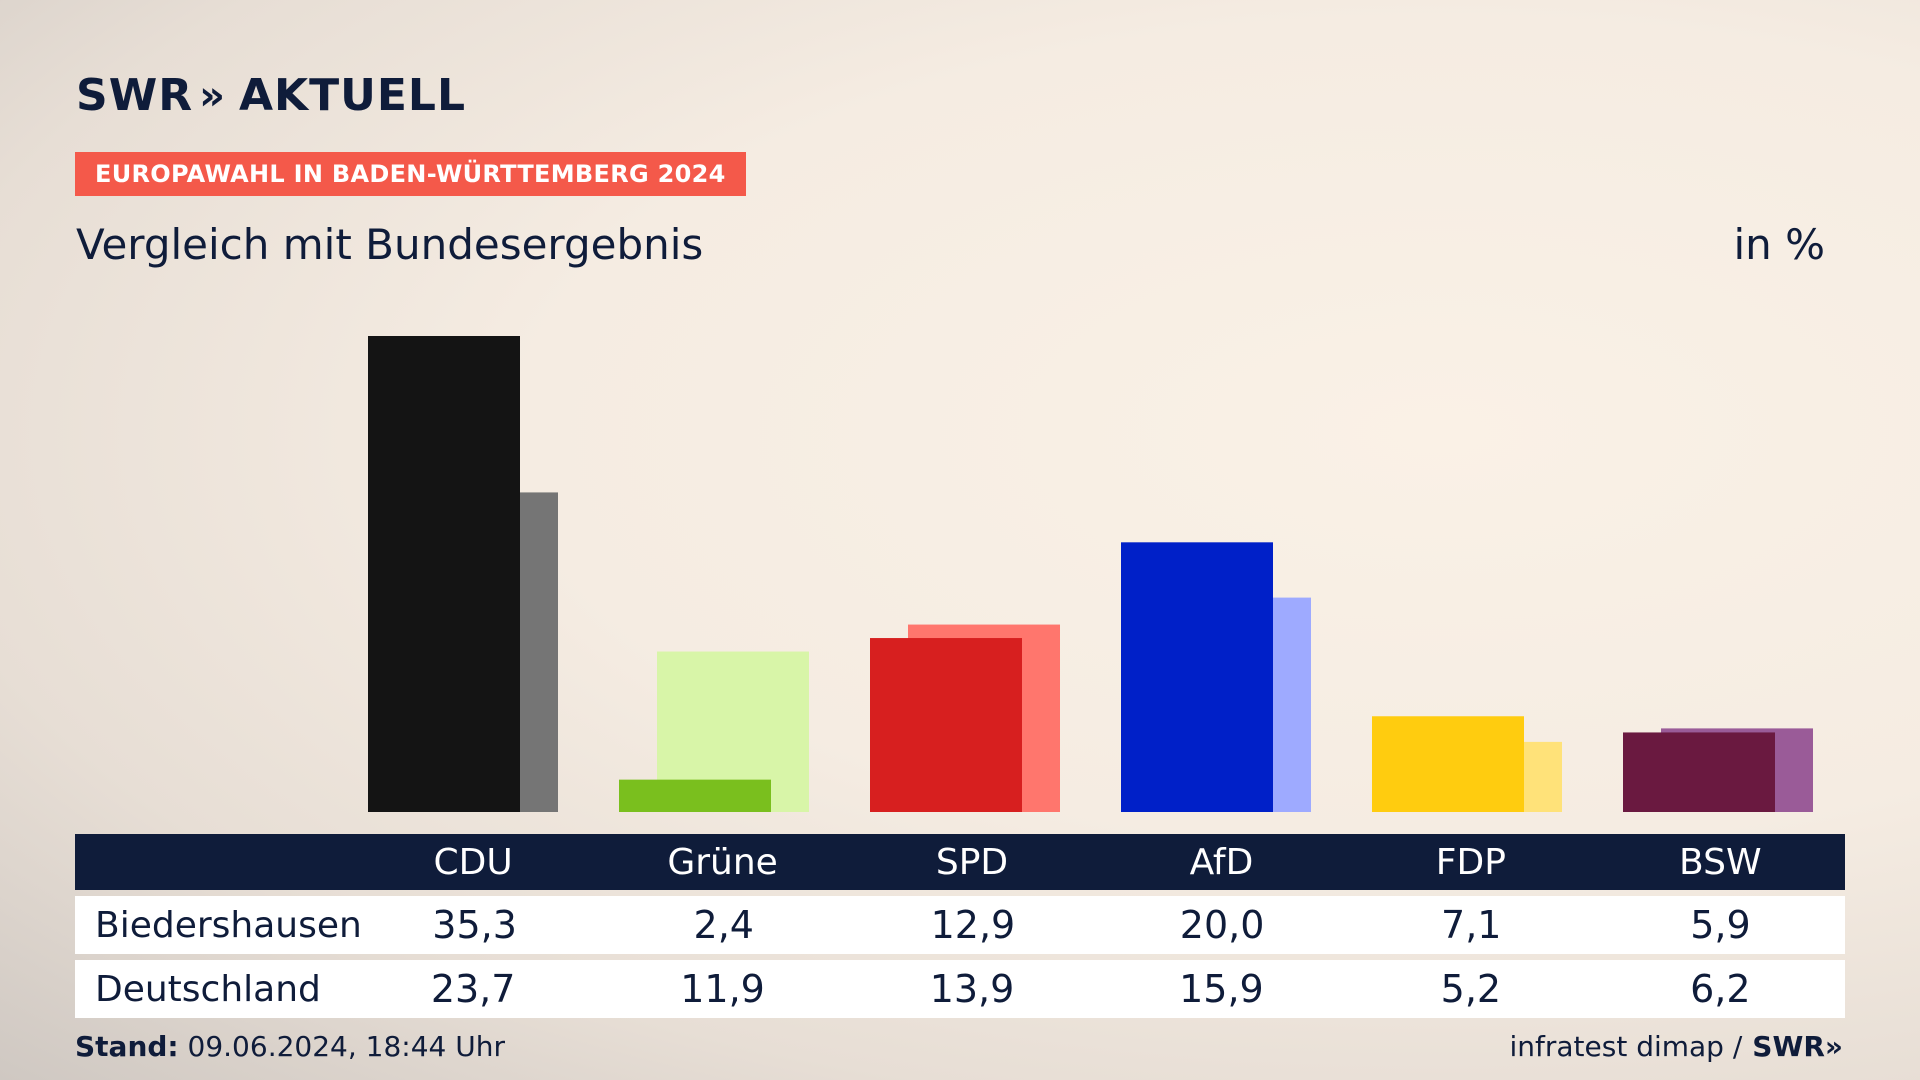 The image size is (1920, 1080). What do you see at coordinates (228, 925) in the screenshot?
I see `row-label: Biedershausen` at bounding box center [228, 925].